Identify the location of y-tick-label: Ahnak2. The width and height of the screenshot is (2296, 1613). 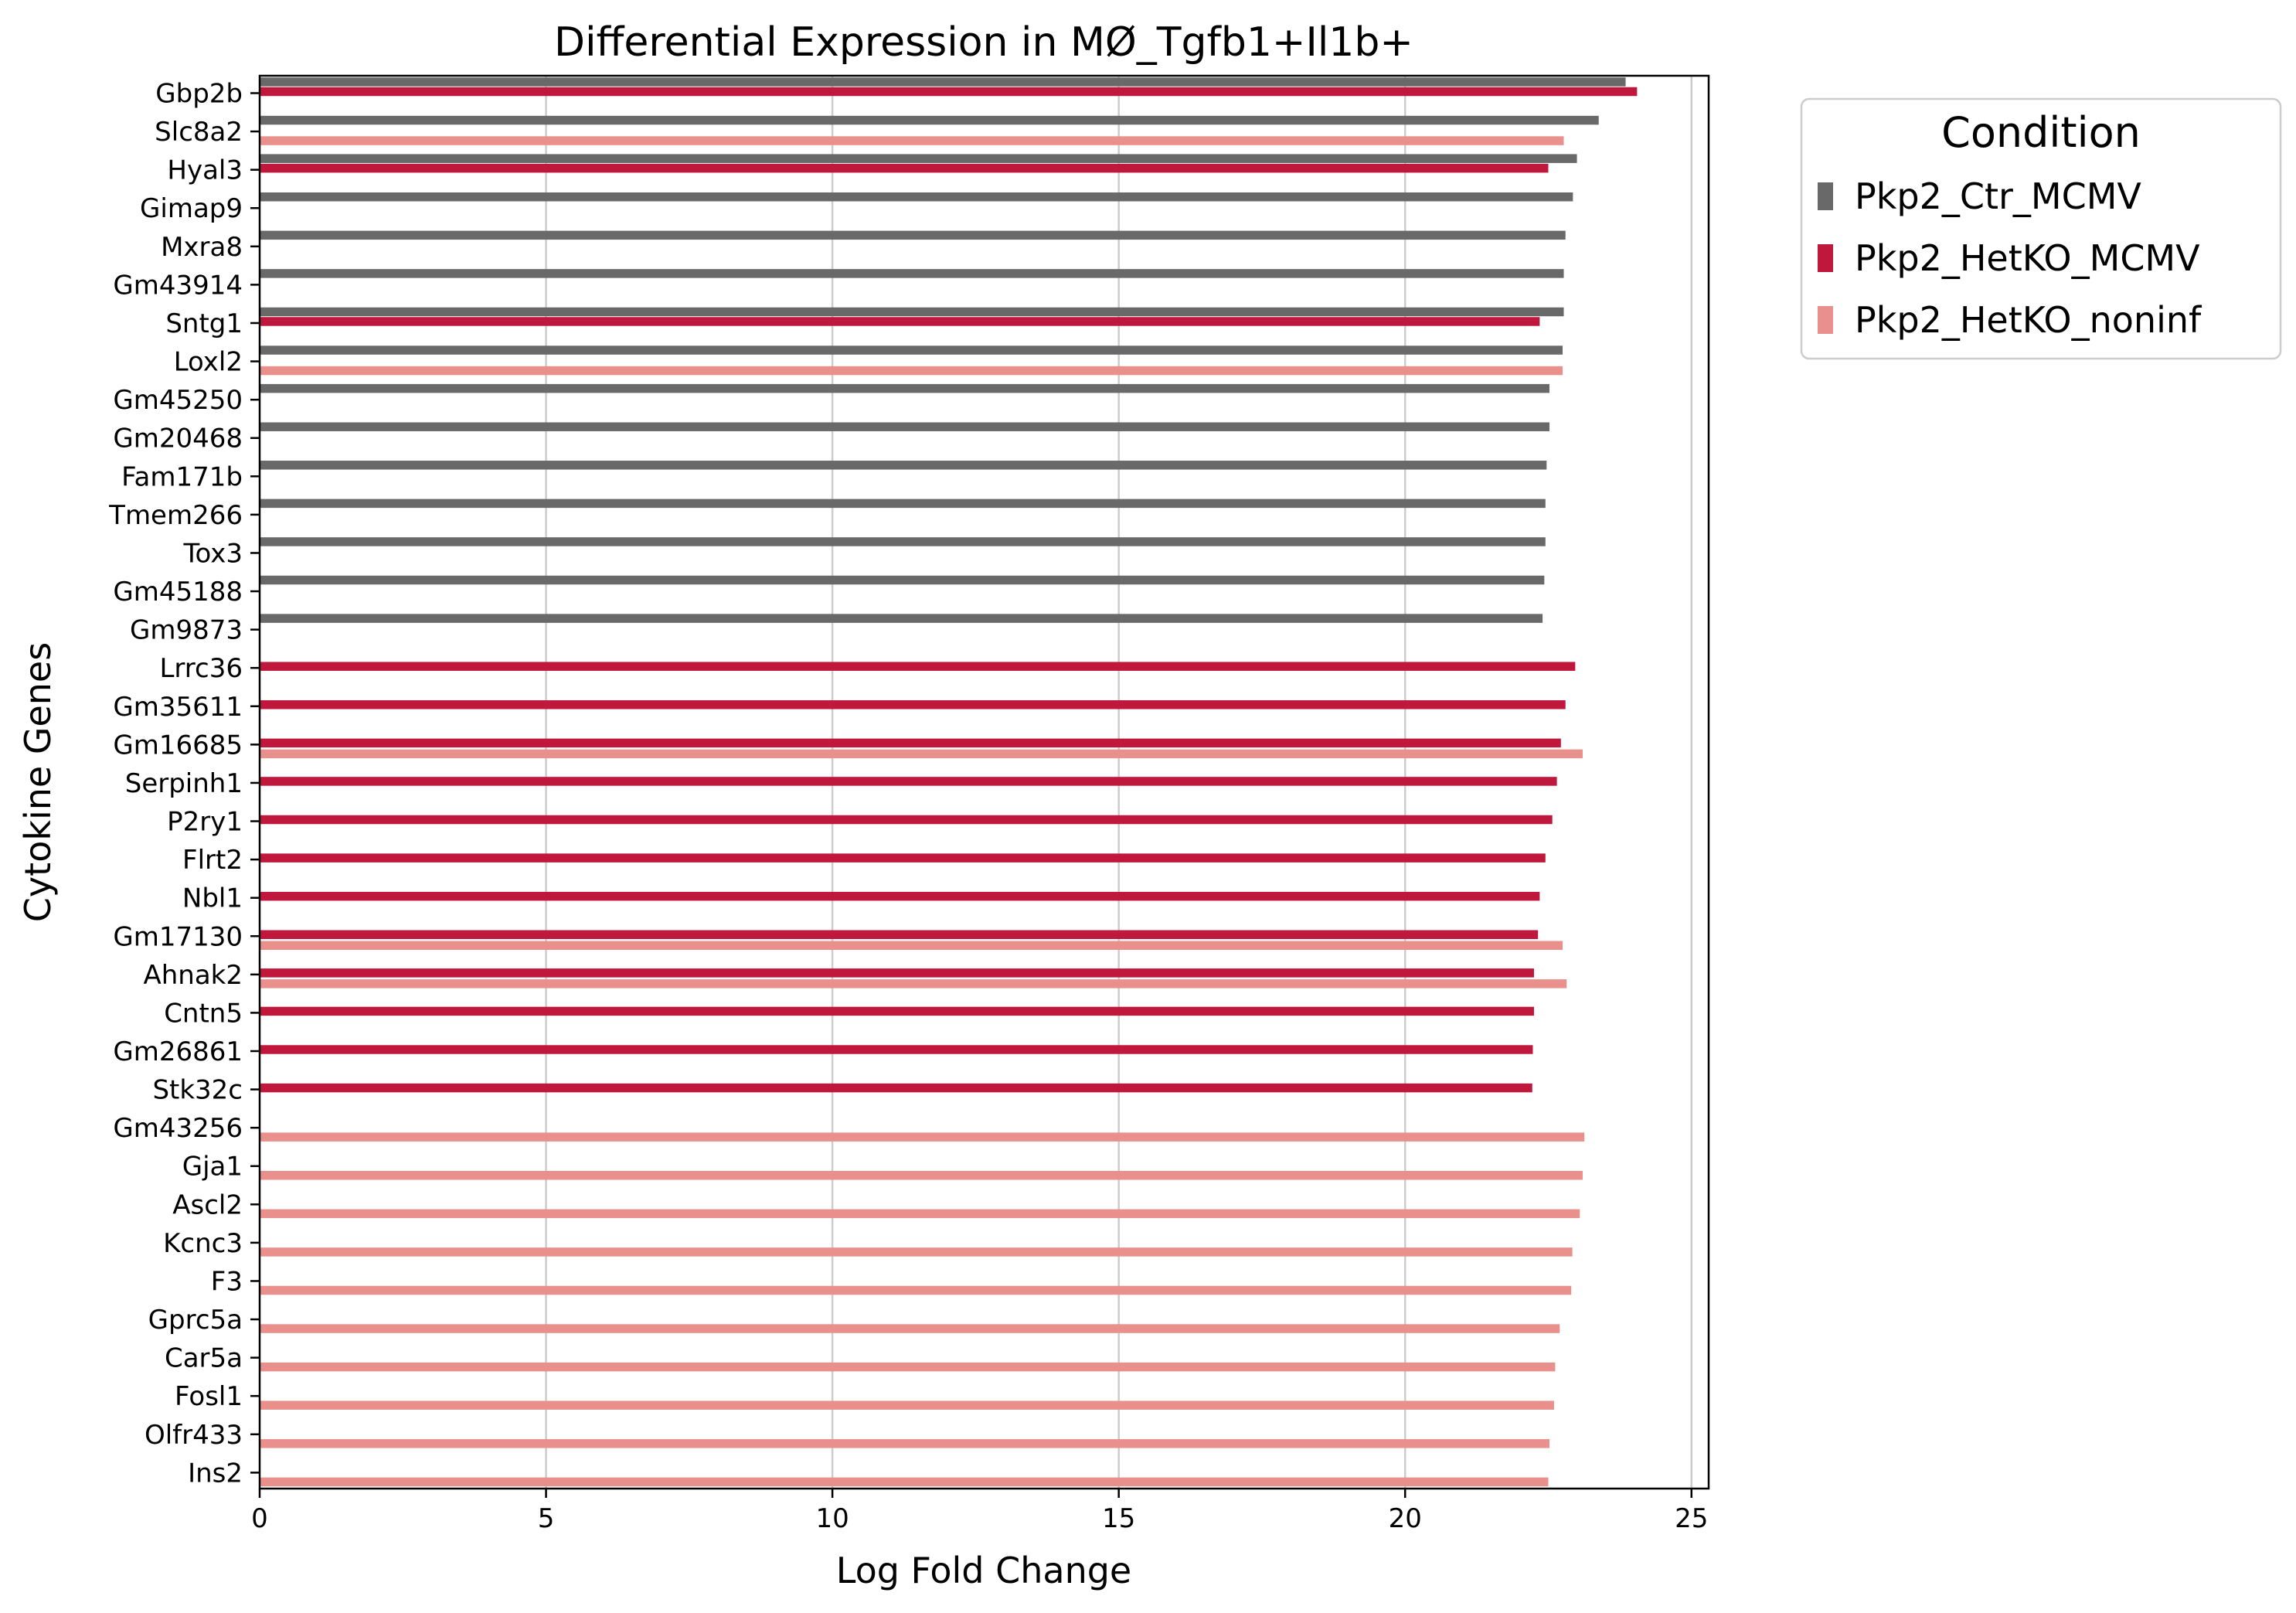
(193, 975).